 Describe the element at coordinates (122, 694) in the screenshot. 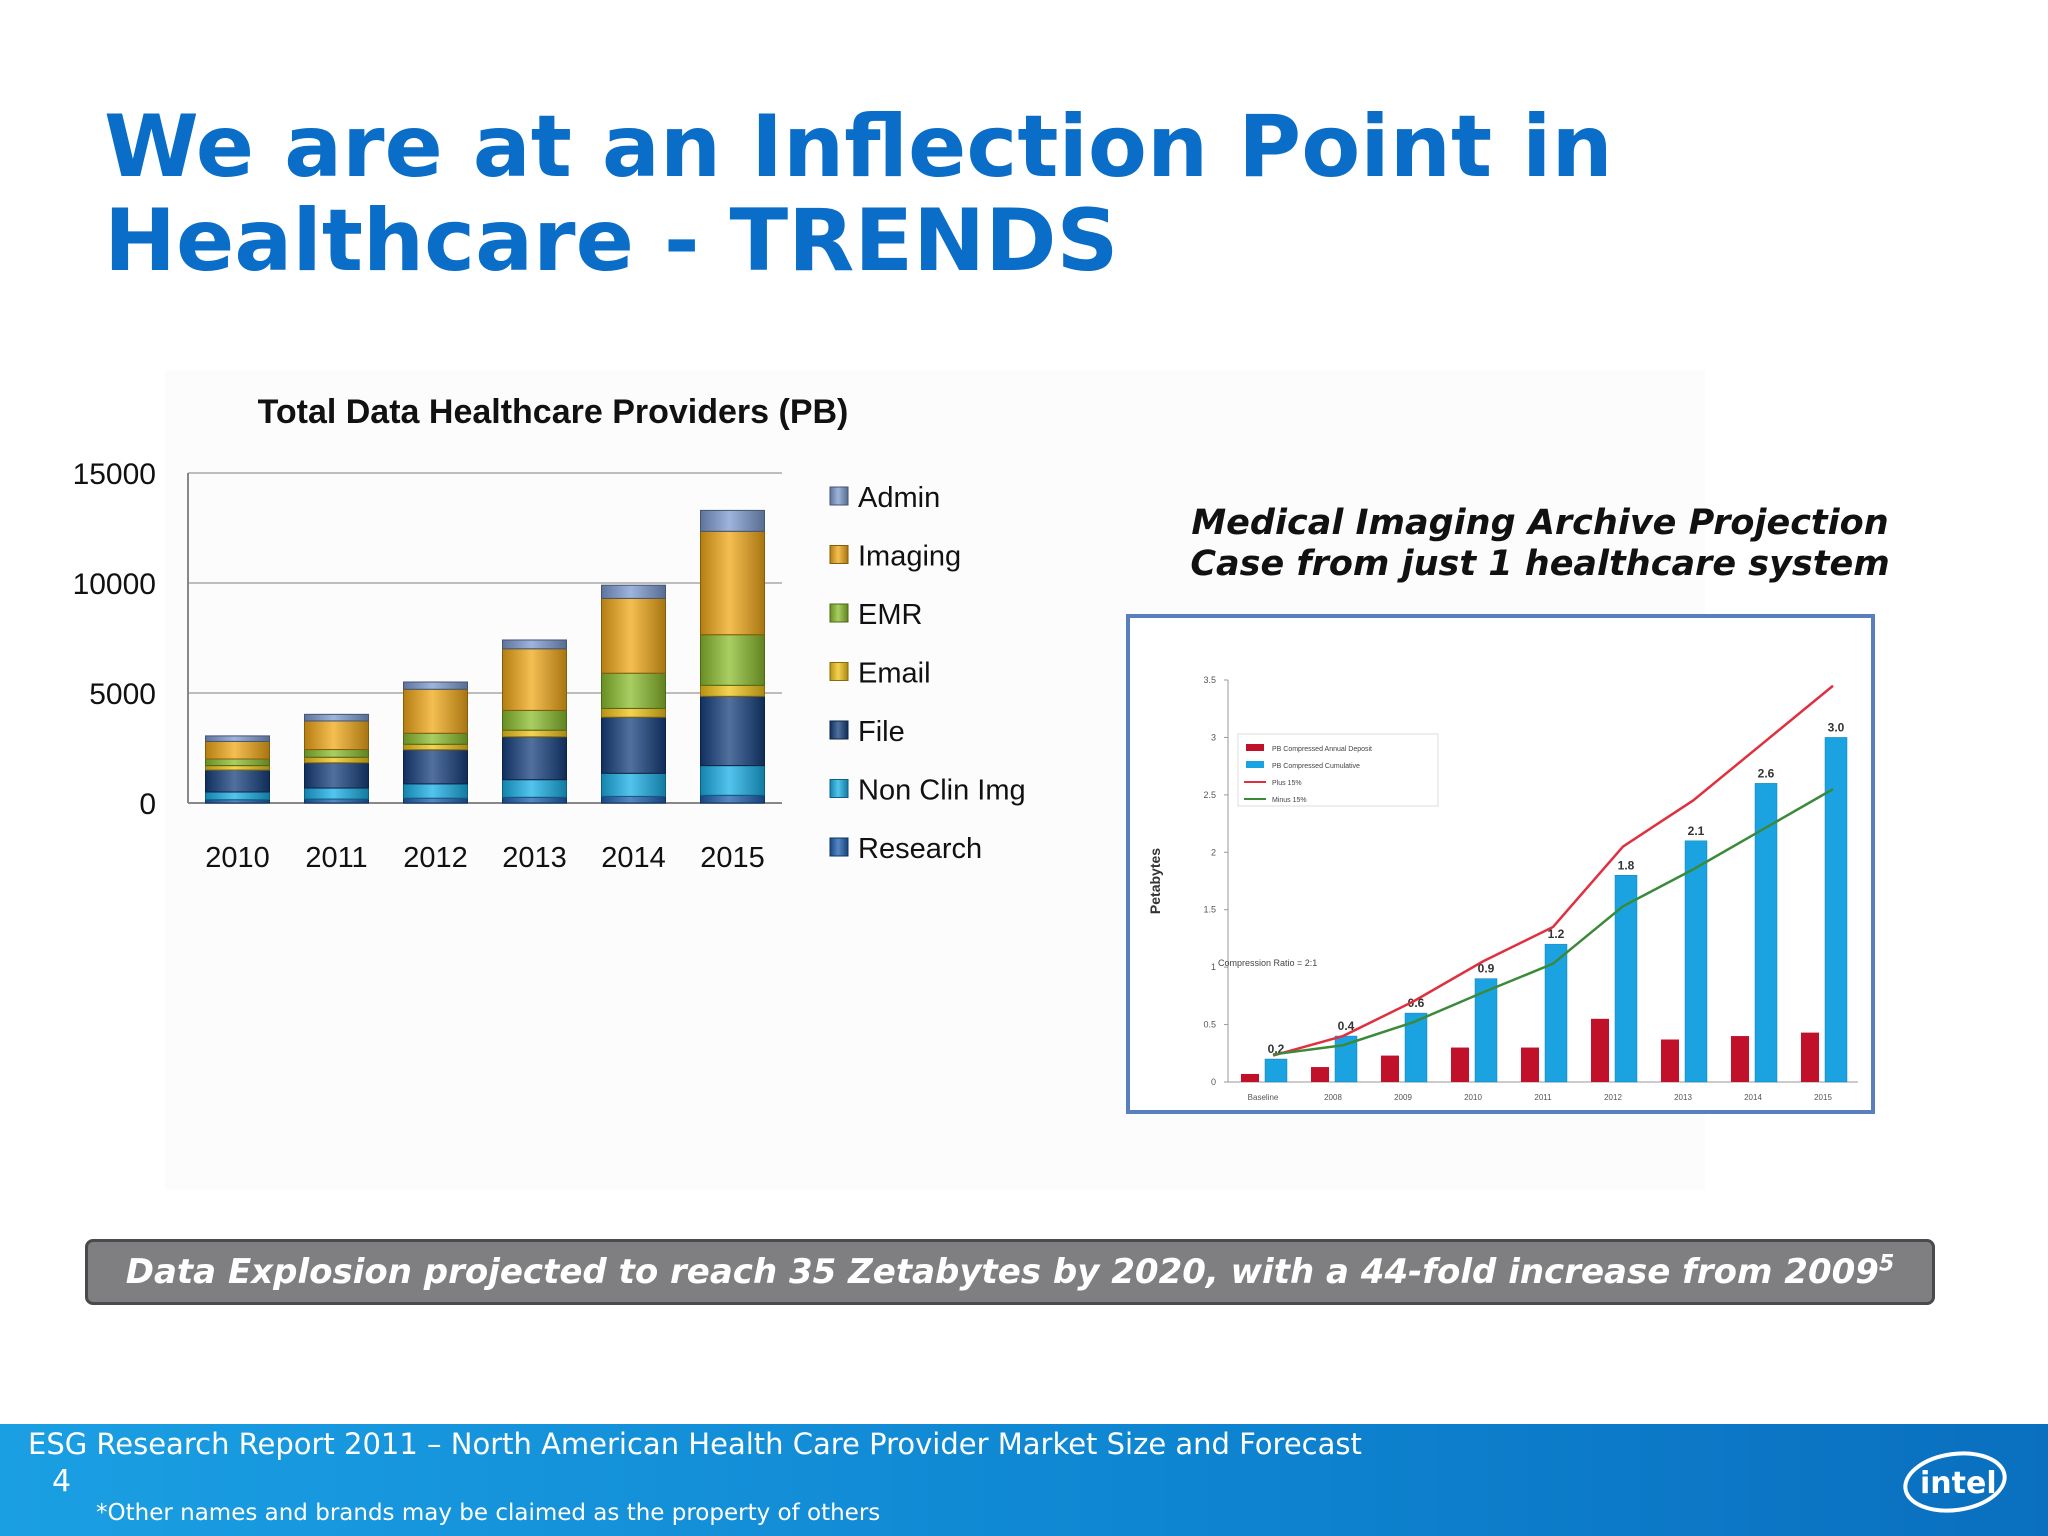

I see `y-tick-label: 5000` at that location.